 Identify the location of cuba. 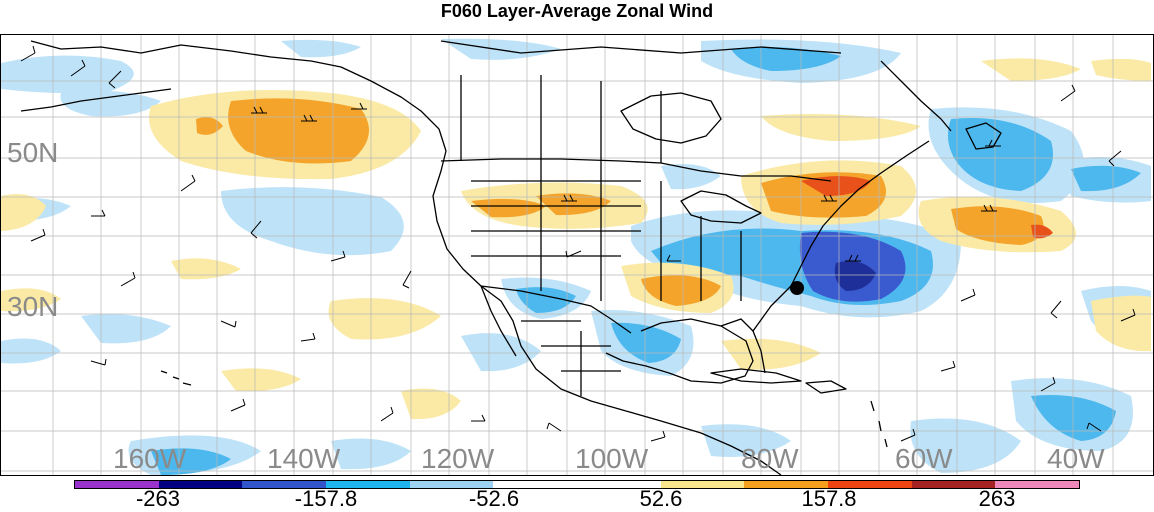
(756, 376).